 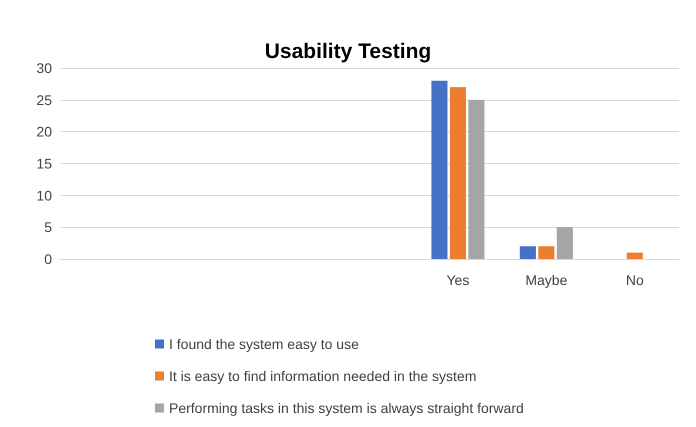 What do you see at coordinates (48, 227) in the screenshot?
I see `y-tick-label: 5` at bounding box center [48, 227].